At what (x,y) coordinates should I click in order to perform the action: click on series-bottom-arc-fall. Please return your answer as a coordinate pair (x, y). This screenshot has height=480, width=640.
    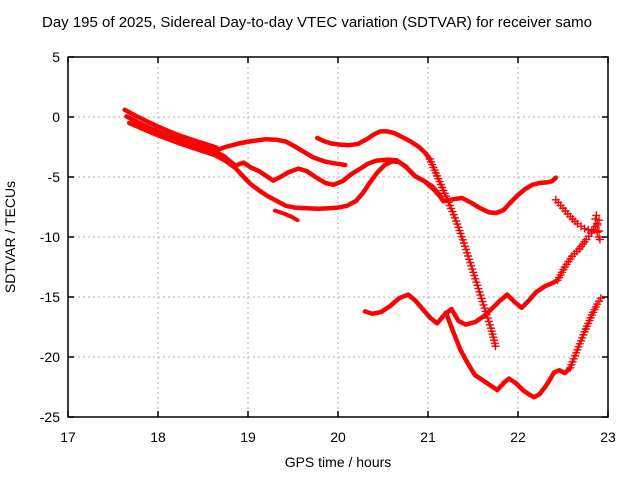
    Looking at the image, I should click on (508, 355).